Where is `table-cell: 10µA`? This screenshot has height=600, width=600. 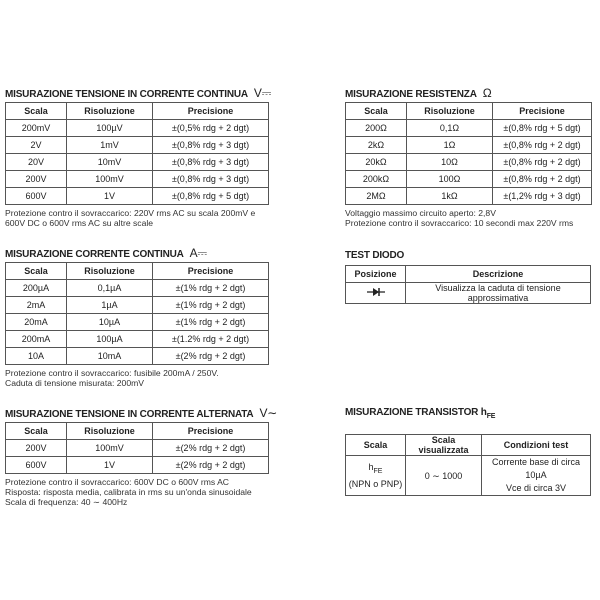 table-cell: 10µA is located at coordinates (109, 322).